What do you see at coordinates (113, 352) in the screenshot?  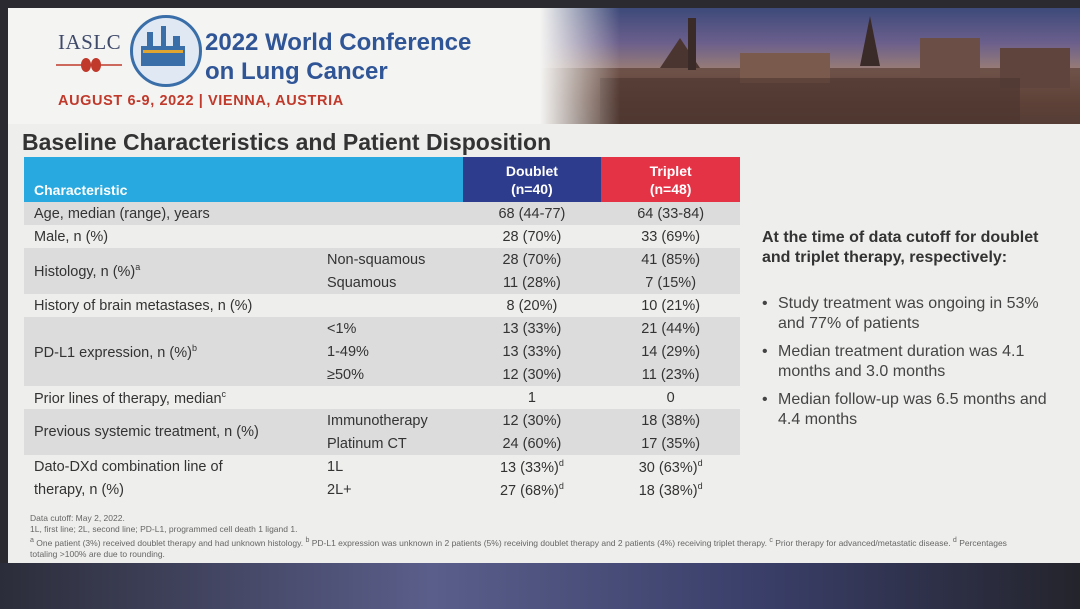 I see `pdl1-label: PD-L1 expression, n (%)` at bounding box center [113, 352].